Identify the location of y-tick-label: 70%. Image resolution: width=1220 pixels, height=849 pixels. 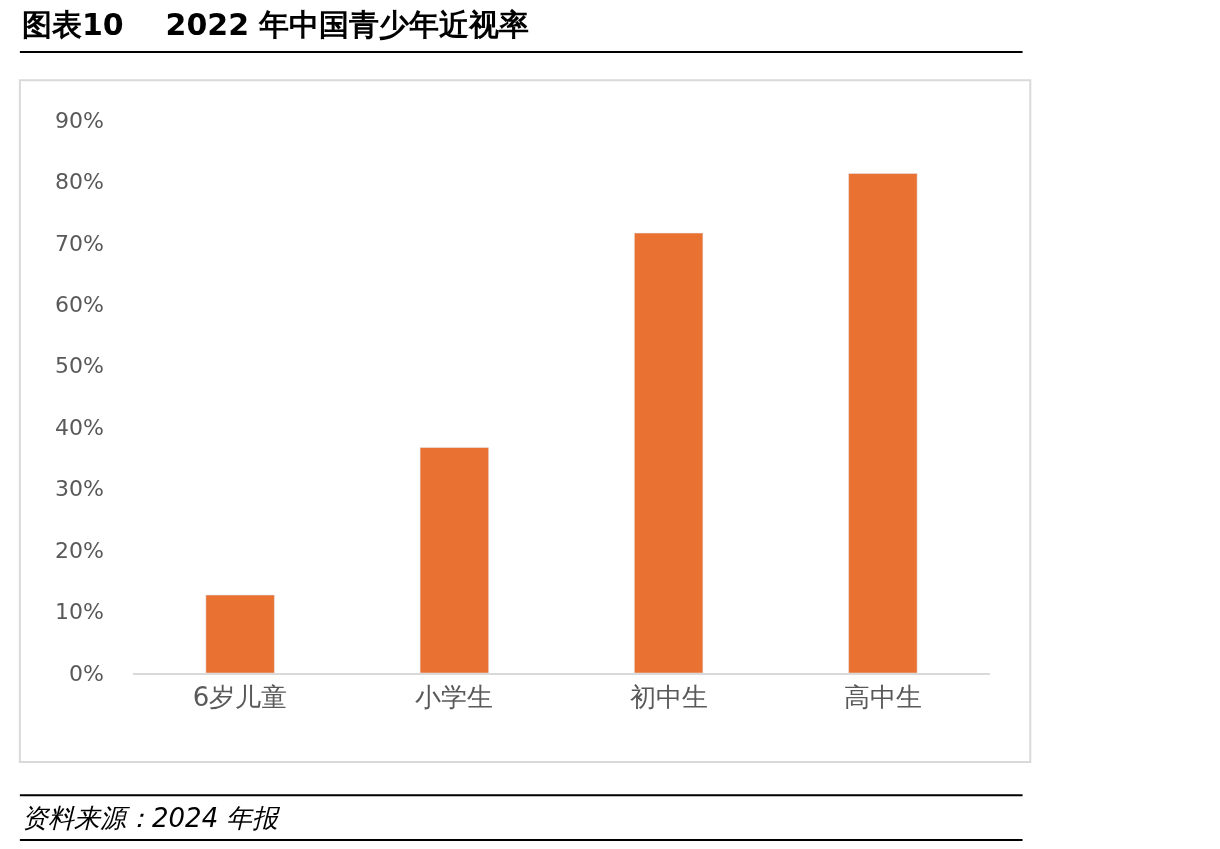
(79, 243).